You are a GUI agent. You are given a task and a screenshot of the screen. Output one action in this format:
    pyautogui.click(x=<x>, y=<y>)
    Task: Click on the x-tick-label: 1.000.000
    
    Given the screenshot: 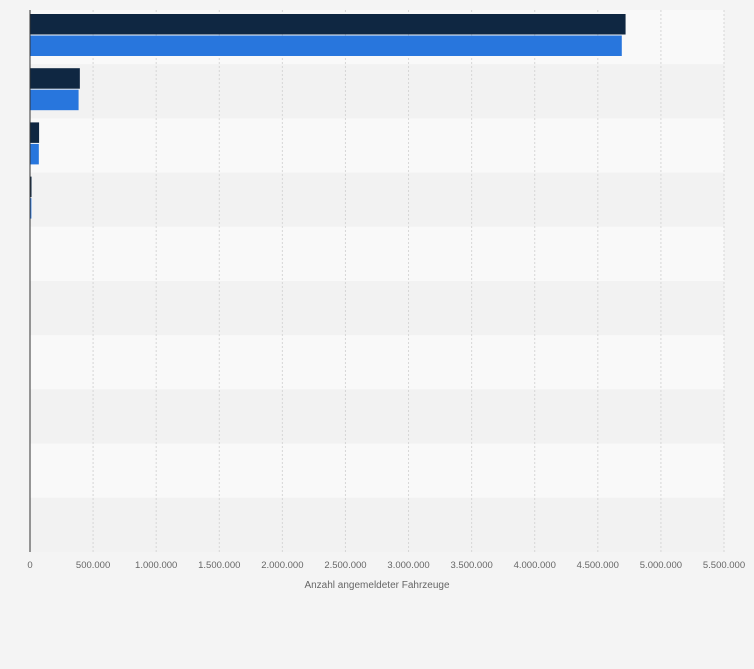 What is the action you would take?
    pyautogui.click(x=156, y=565)
    